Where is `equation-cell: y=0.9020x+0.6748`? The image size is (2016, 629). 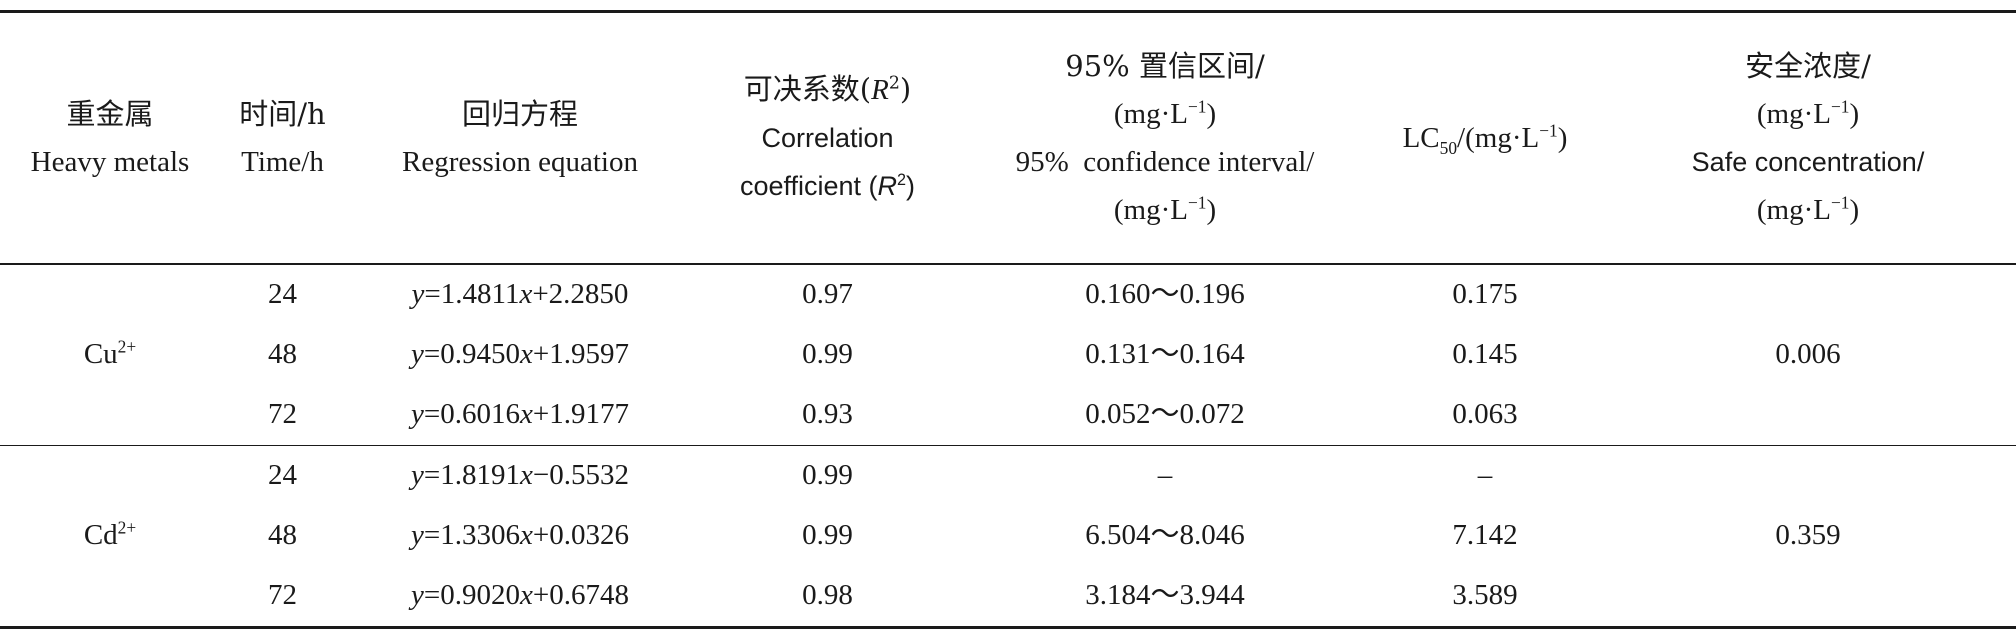 equation-cell: y=0.9020x+0.6748 is located at coordinates (520, 597).